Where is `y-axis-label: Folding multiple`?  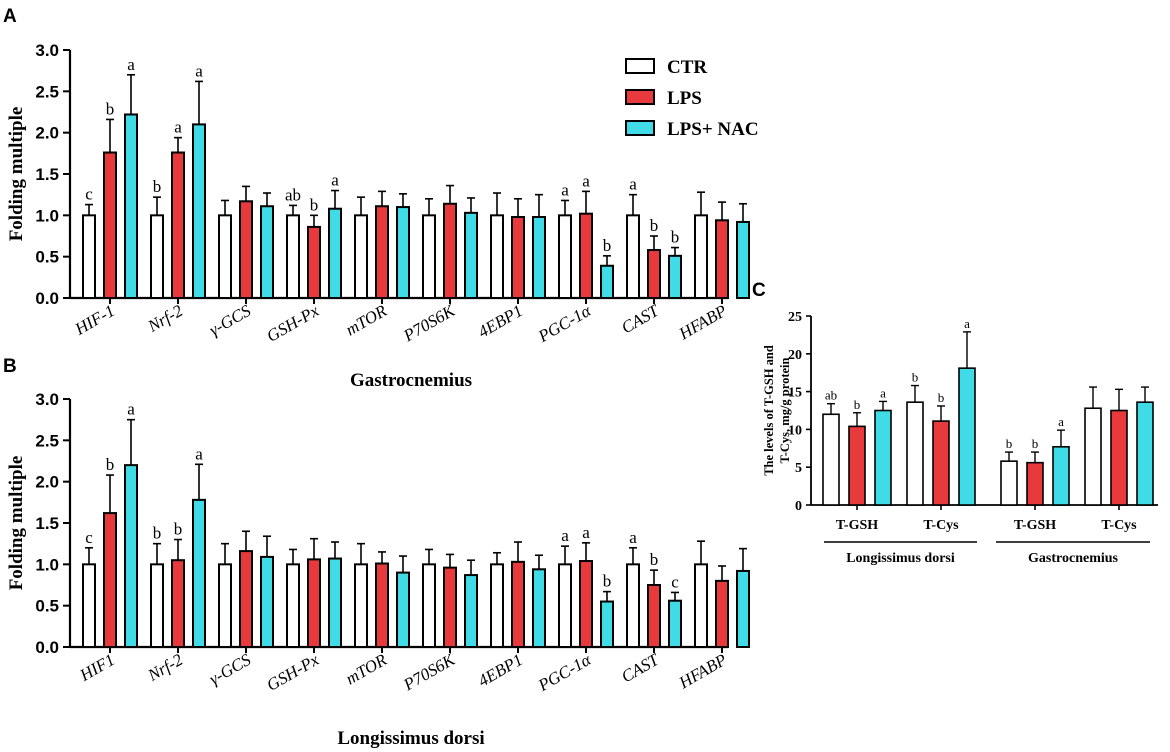
y-axis-label: Folding multiple is located at coordinates (16, 174).